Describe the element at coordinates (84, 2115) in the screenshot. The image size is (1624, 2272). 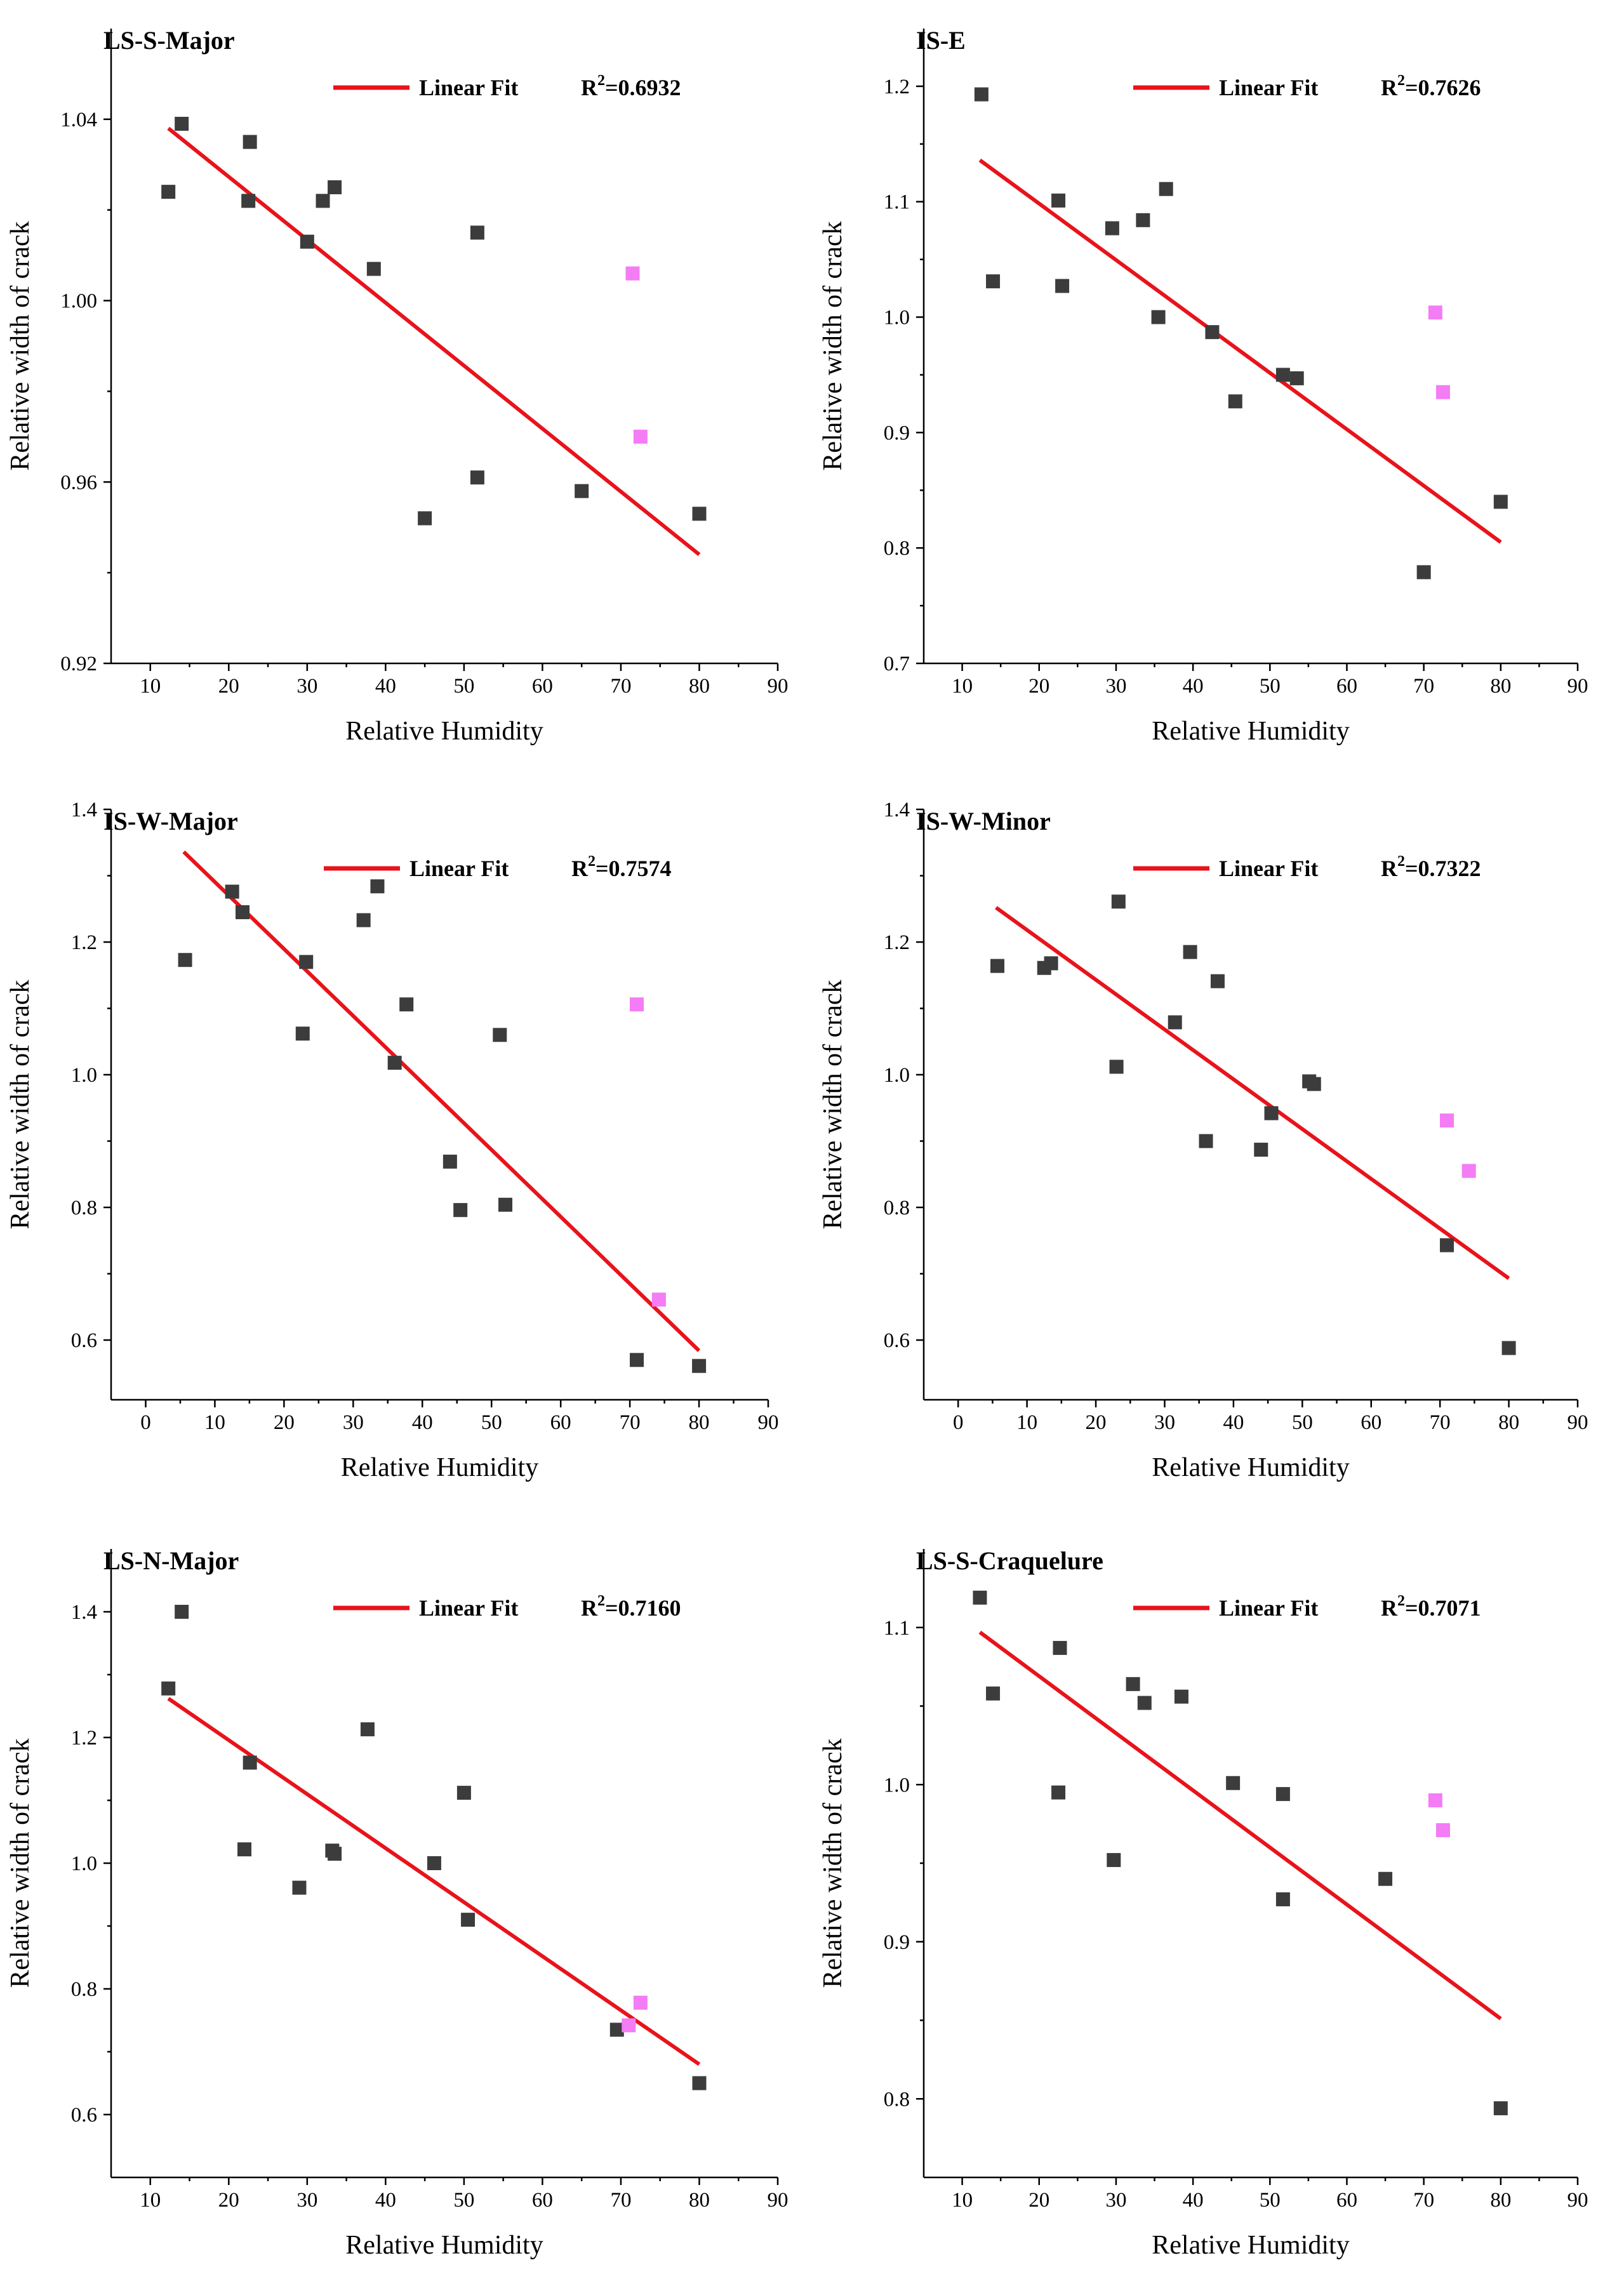
I see `y-tick-label: 0.6` at that location.